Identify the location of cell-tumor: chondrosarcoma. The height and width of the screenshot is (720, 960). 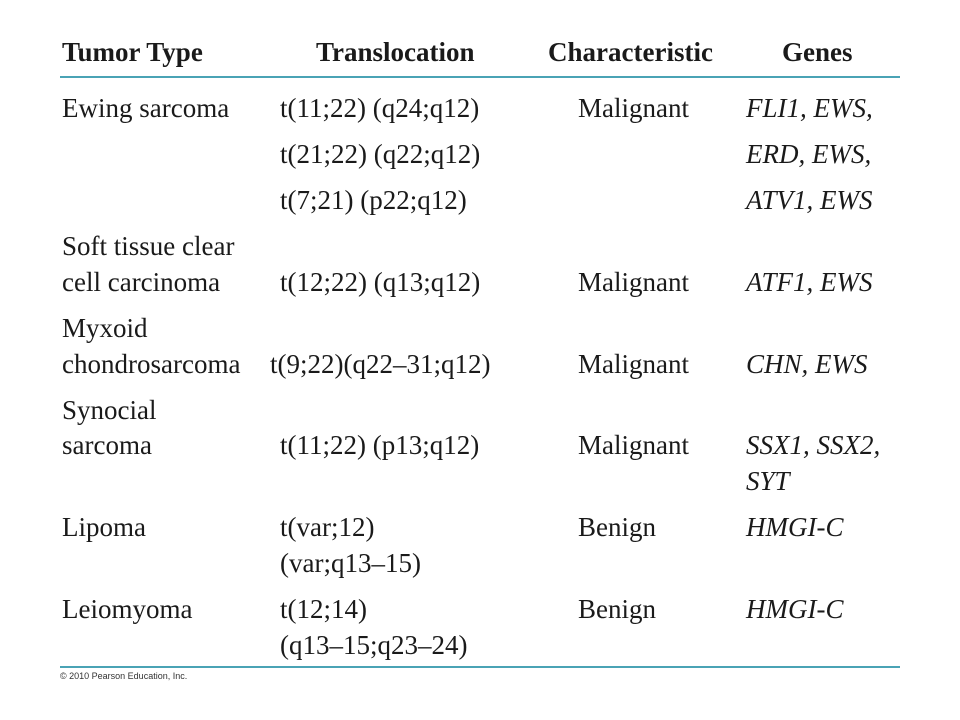
(151, 364).